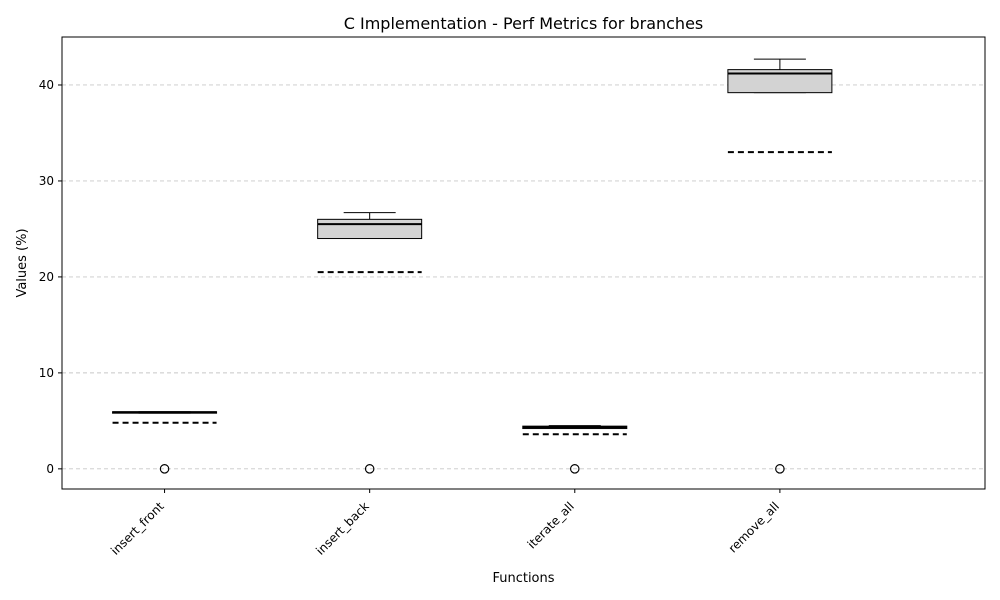 Image resolution: width=1000 pixels, height=600 pixels. Describe the element at coordinates (22, 262) in the screenshot. I see `y-axis-label: Values (%)` at that location.